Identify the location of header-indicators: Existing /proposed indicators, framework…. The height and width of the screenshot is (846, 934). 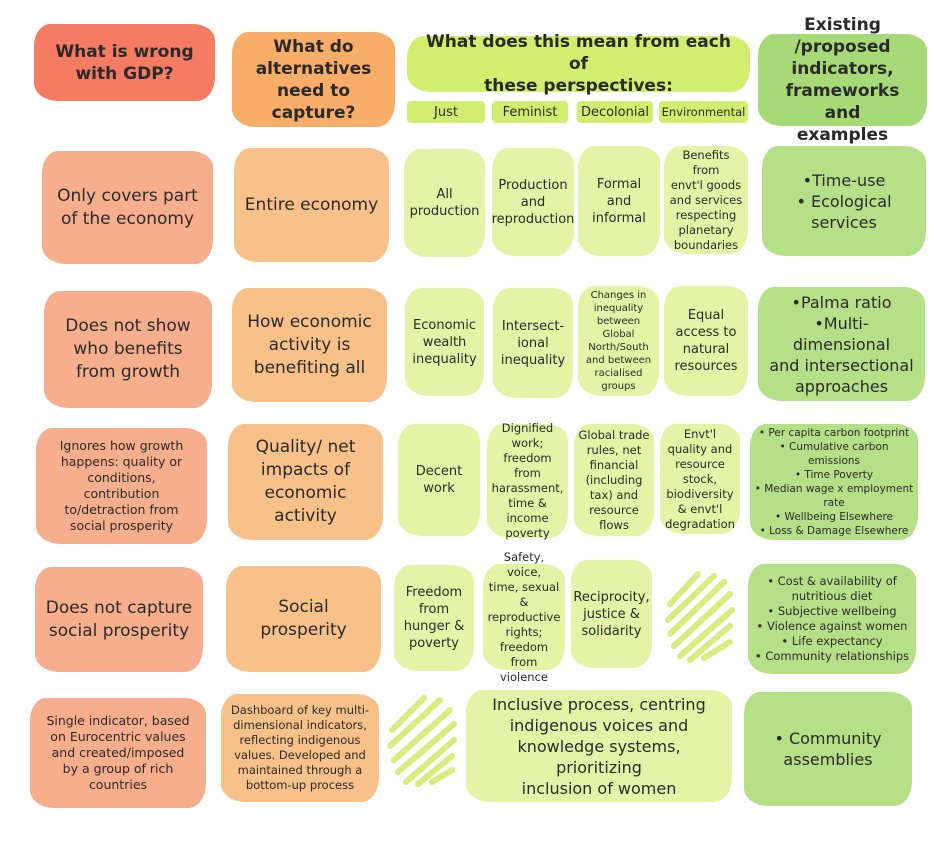
(842, 80).